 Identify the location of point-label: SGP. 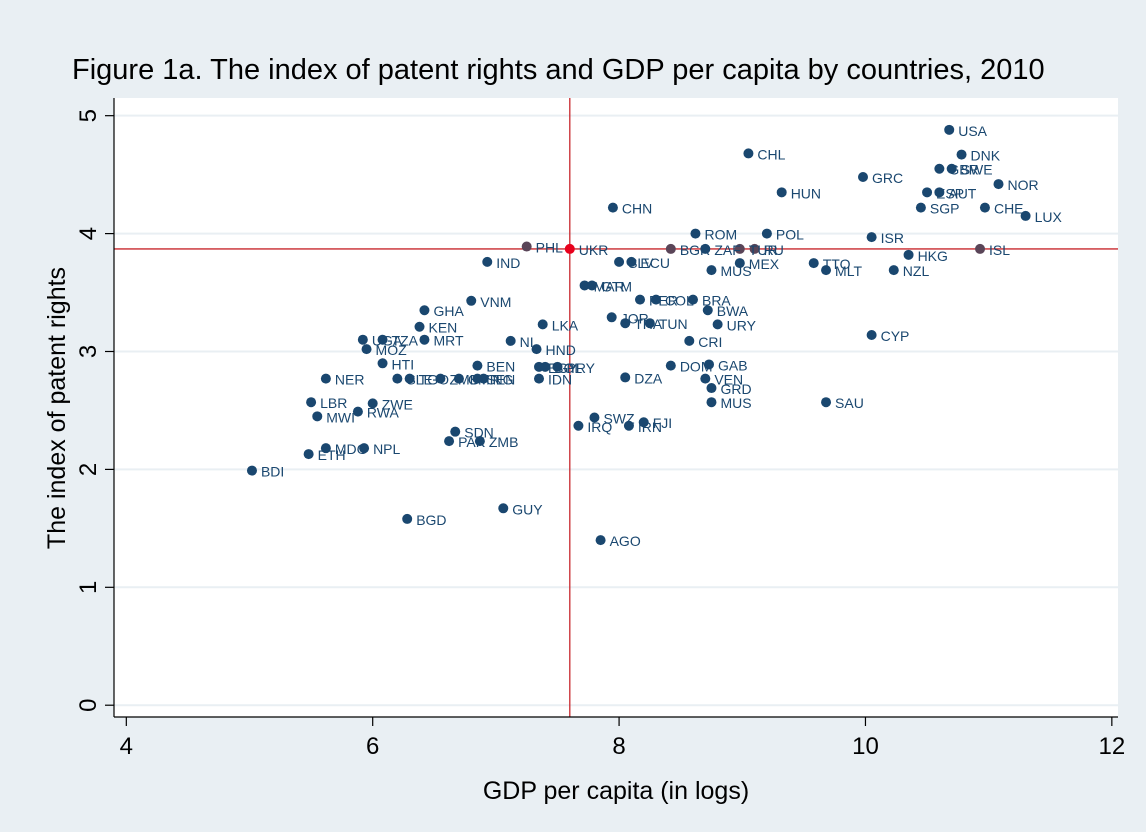
(945, 209).